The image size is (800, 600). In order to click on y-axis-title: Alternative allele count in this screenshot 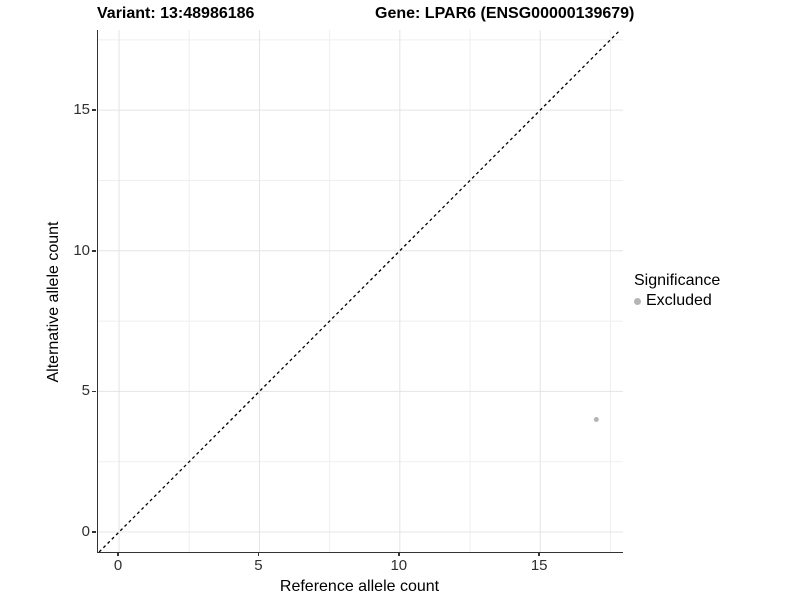, I will do `click(53, 302)`.